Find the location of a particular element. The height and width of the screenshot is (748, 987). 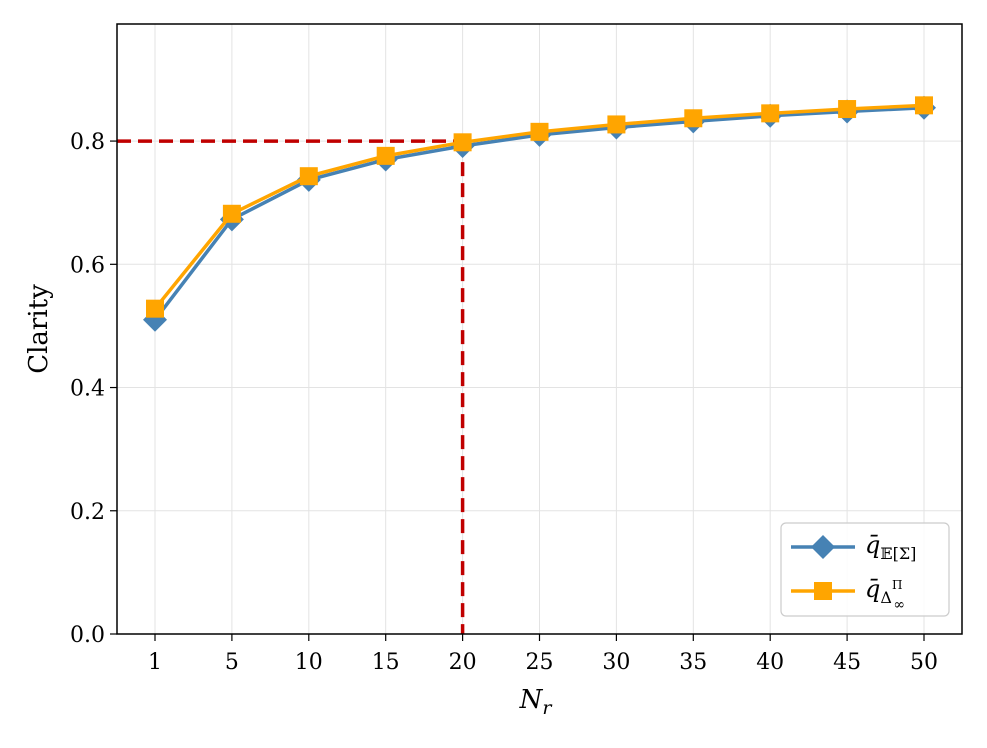

legend-label-subscript: Δ is located at coordinates (886, 597).